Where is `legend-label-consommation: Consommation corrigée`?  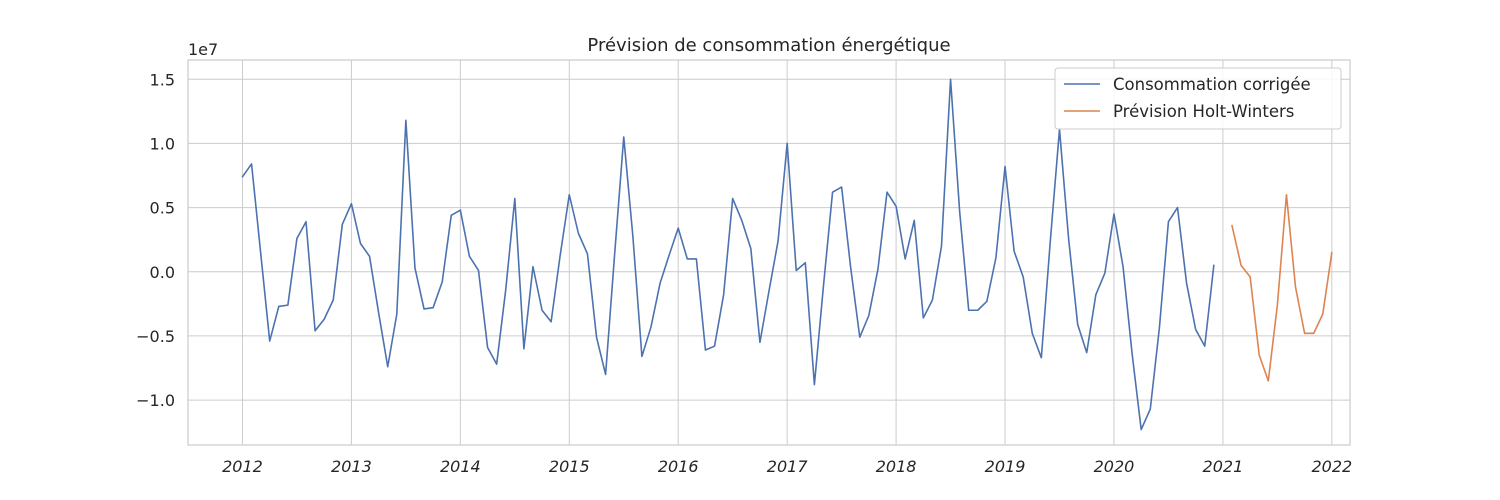 legend-label-consommation: Consommation corrigée is located at coordinates (1212, 84).